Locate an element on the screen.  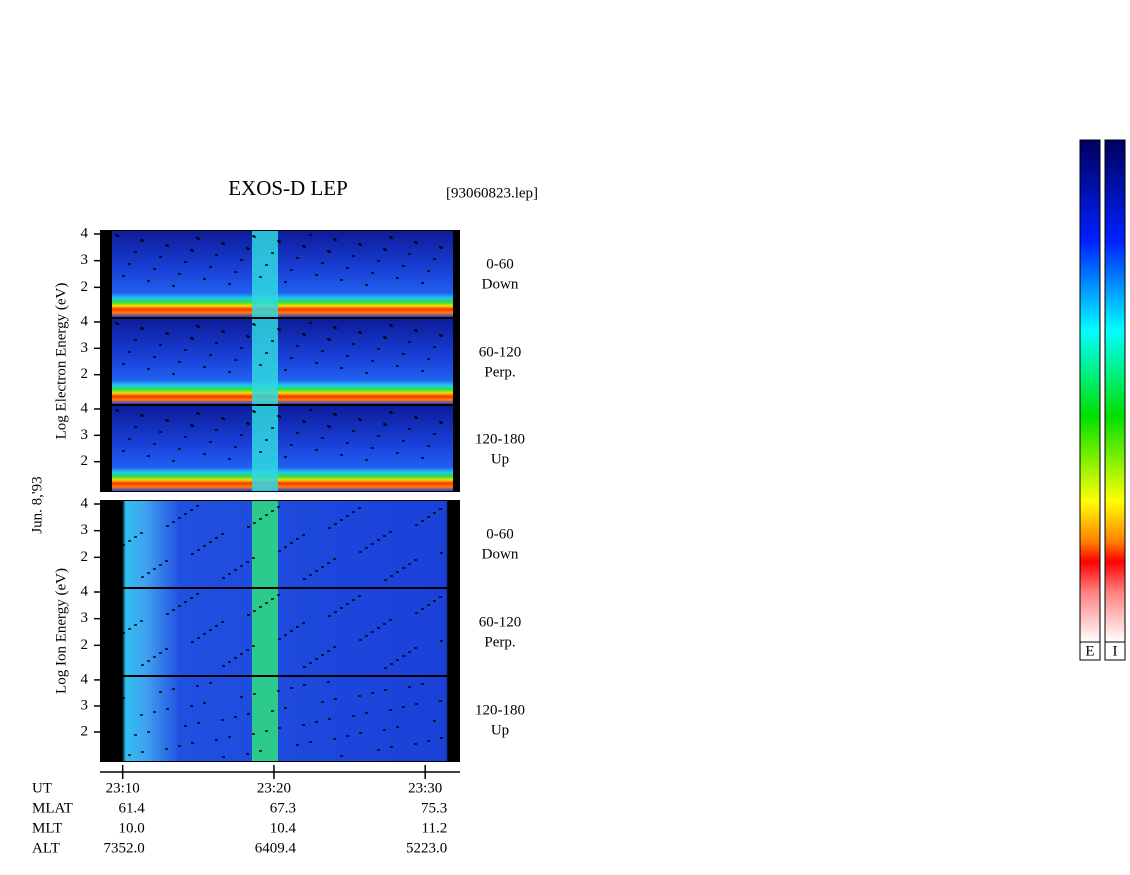
panel-sublabel: Perp. is located at coordinates (499, 642).